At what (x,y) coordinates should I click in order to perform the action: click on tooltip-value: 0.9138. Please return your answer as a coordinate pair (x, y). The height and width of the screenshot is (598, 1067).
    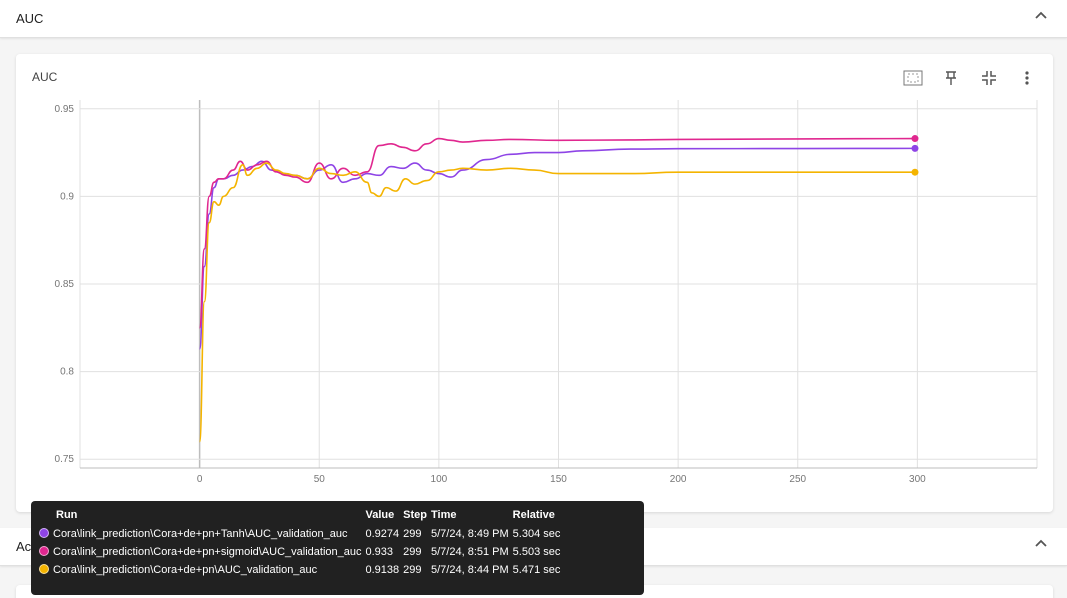
    Looking at the image, I should click on (382, 570).